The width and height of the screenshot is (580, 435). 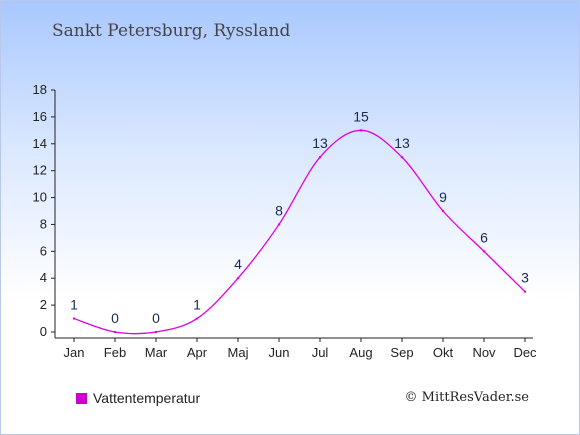 I want to click on x-tick-label: Dec, so click(x=525, y=352).